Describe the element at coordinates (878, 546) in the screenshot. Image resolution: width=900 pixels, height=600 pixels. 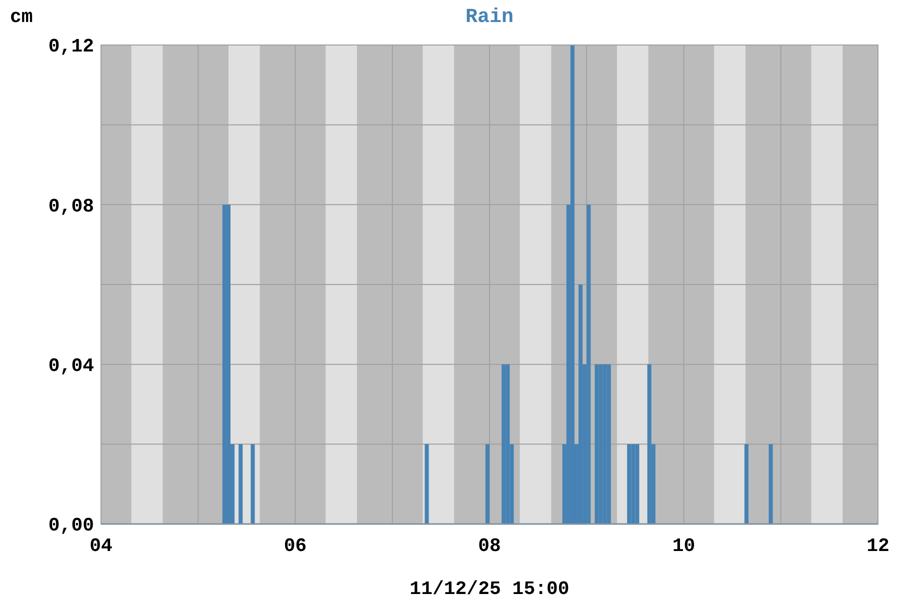
I see `x-tick-label: 12` at that location.